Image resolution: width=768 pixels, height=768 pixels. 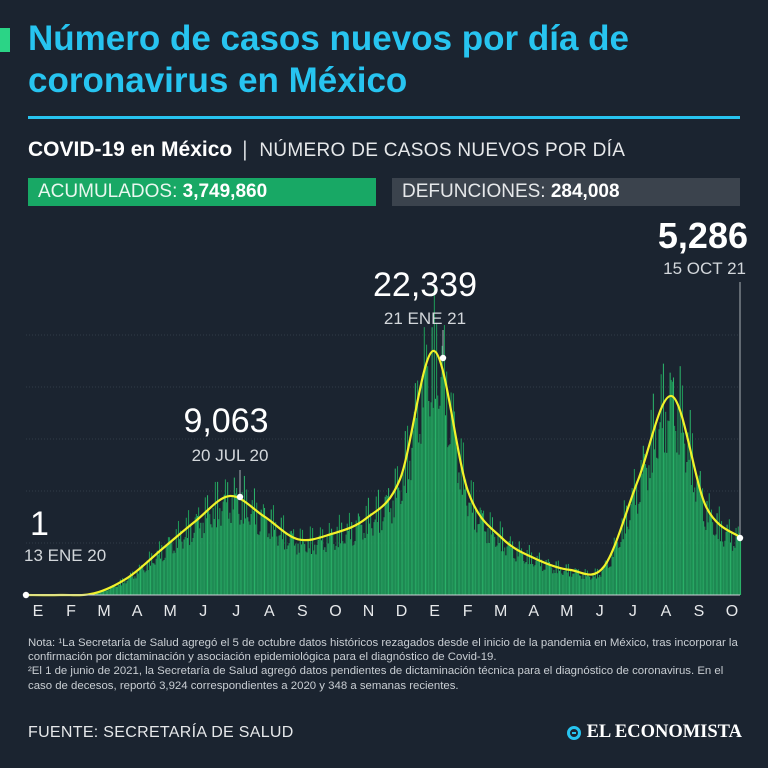 I want to click on defunciones-value: 284,008, so click(x=585, y=191).